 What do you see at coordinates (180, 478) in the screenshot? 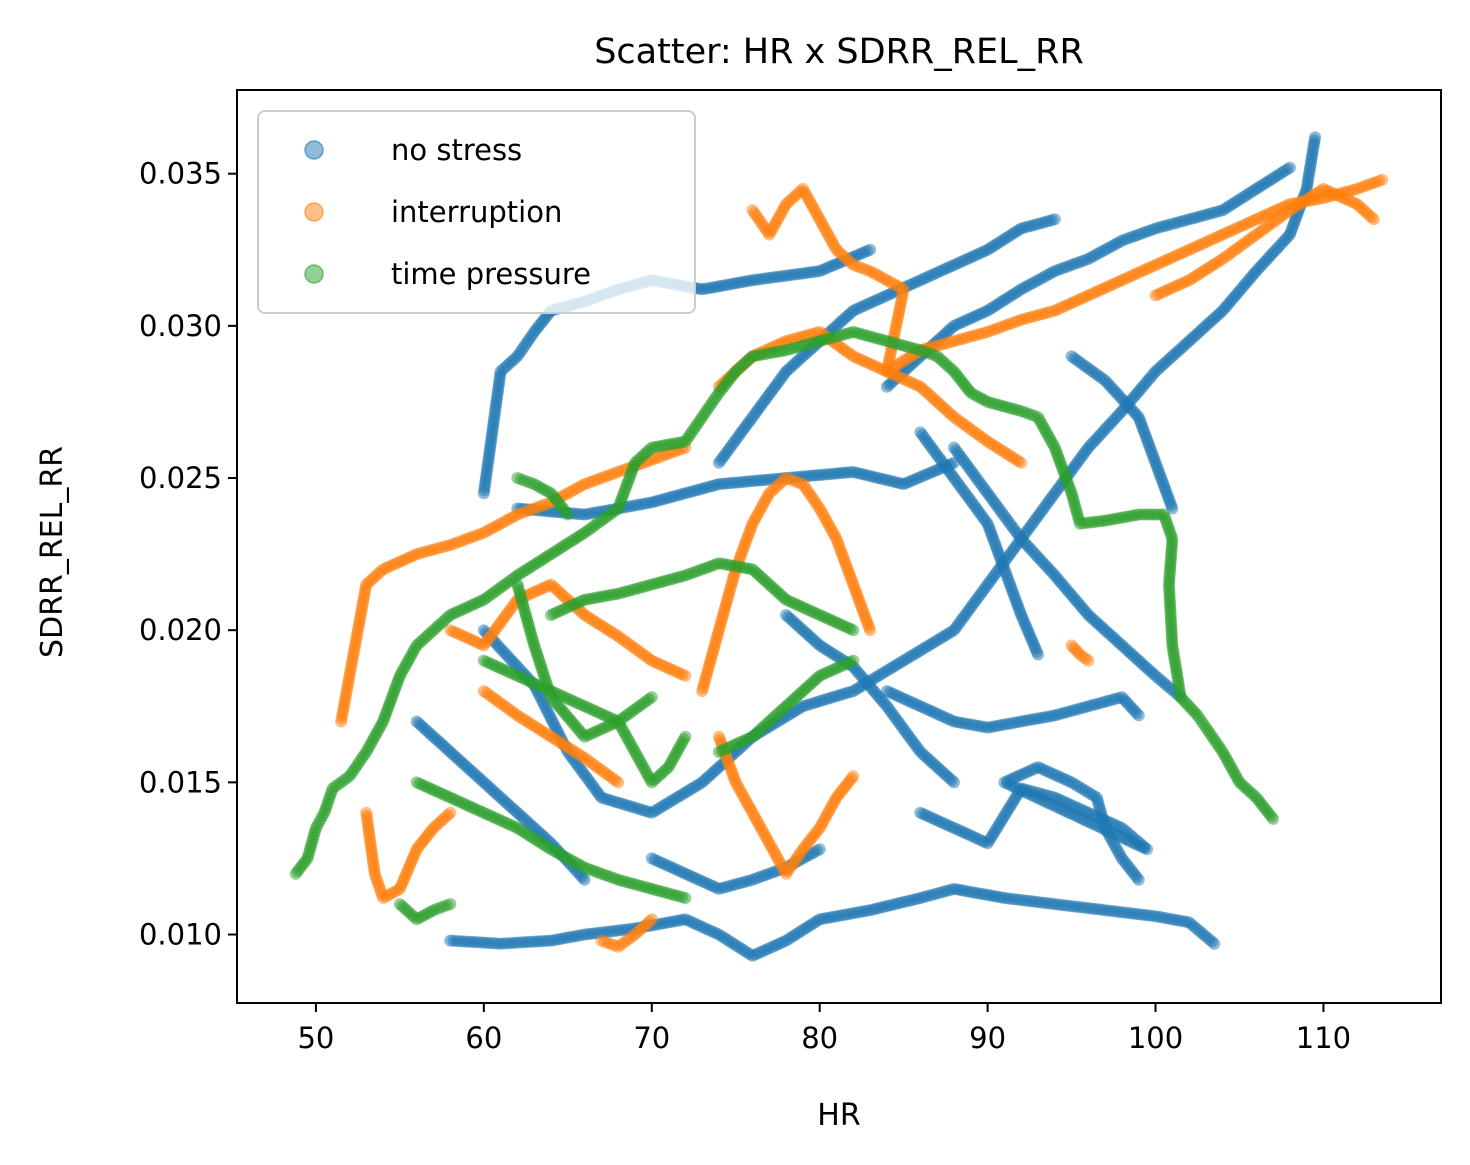
I see `y-tick-label: 0.025` at bounding box center [180, 478].